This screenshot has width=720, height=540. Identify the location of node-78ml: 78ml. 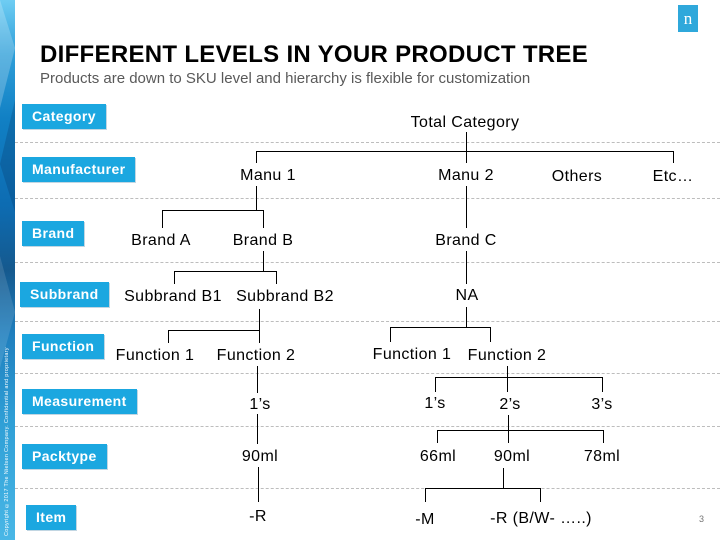
(602, 456).